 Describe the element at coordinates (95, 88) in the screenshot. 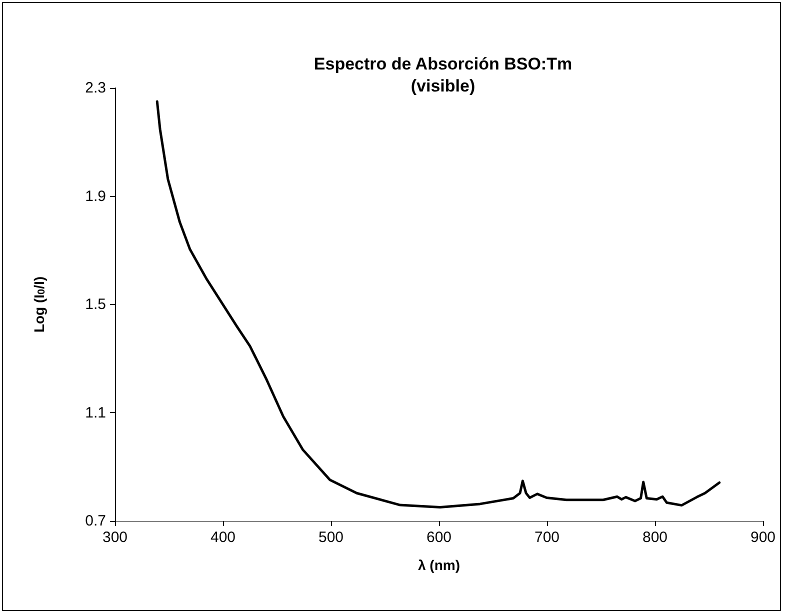

I see `y-tick-label: 2.3` at that location.